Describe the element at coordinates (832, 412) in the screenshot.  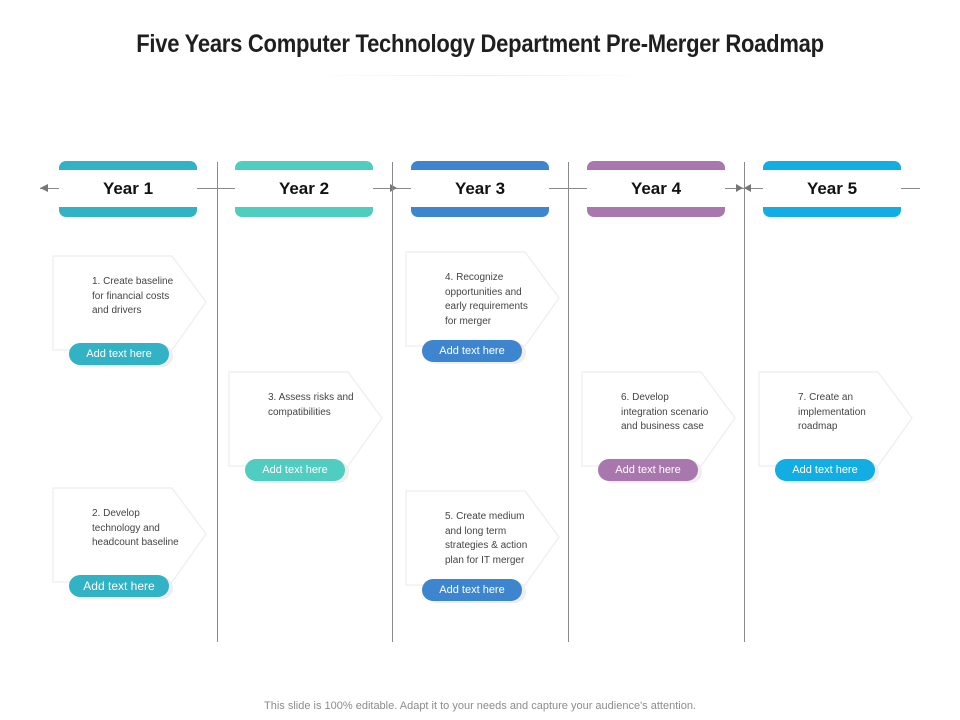
I see `milestone-text: 7. Create an implementation roadmap` at that location.